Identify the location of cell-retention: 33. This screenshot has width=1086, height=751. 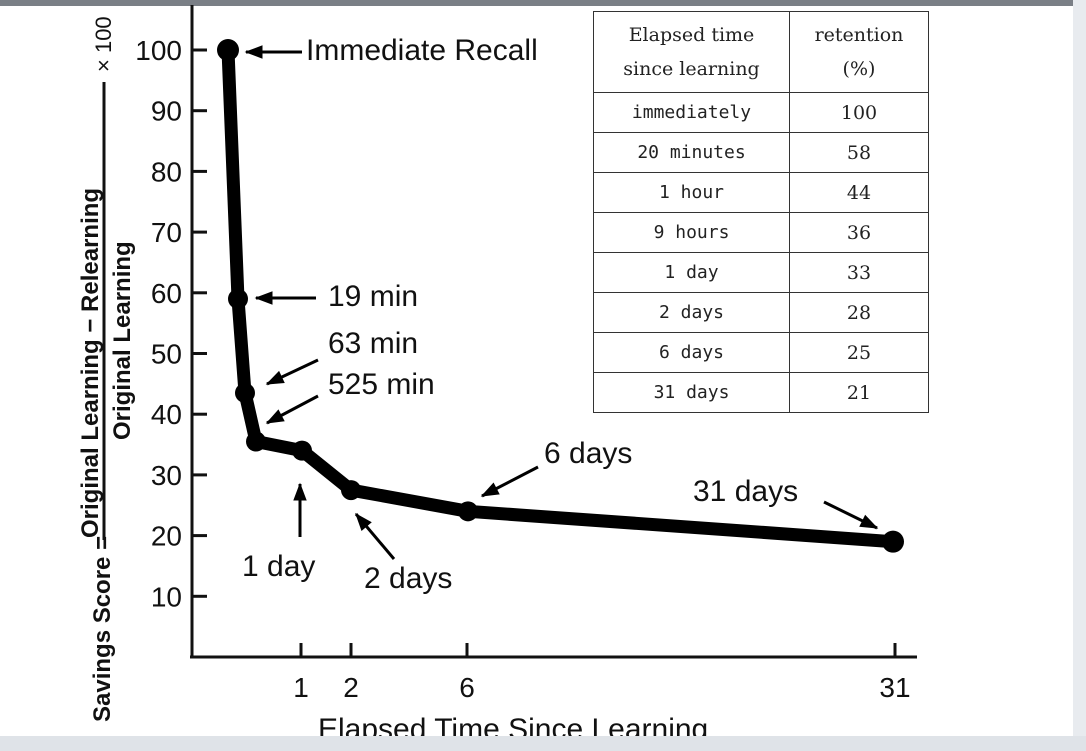
(859, 272).